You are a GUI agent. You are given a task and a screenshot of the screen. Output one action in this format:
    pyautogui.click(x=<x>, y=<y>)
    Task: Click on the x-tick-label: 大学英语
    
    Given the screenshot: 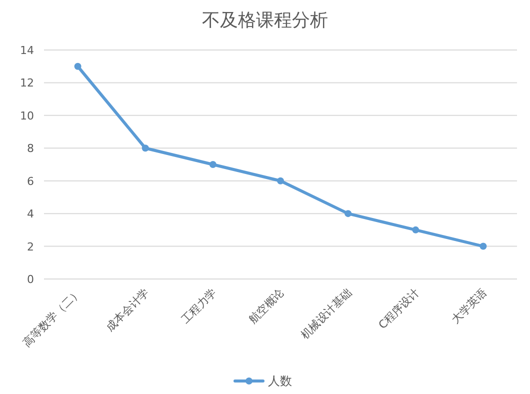 What is the action you would take?
    pyautogui.click(x=469, y=306)
    